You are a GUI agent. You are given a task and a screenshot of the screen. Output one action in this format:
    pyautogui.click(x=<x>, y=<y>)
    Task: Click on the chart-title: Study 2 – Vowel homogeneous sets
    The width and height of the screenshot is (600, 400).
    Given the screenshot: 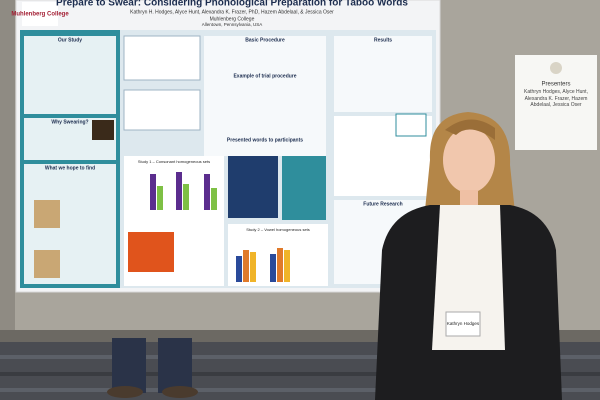 What is the action you would take?
    pyautogui.click(x=278, y=229)
    